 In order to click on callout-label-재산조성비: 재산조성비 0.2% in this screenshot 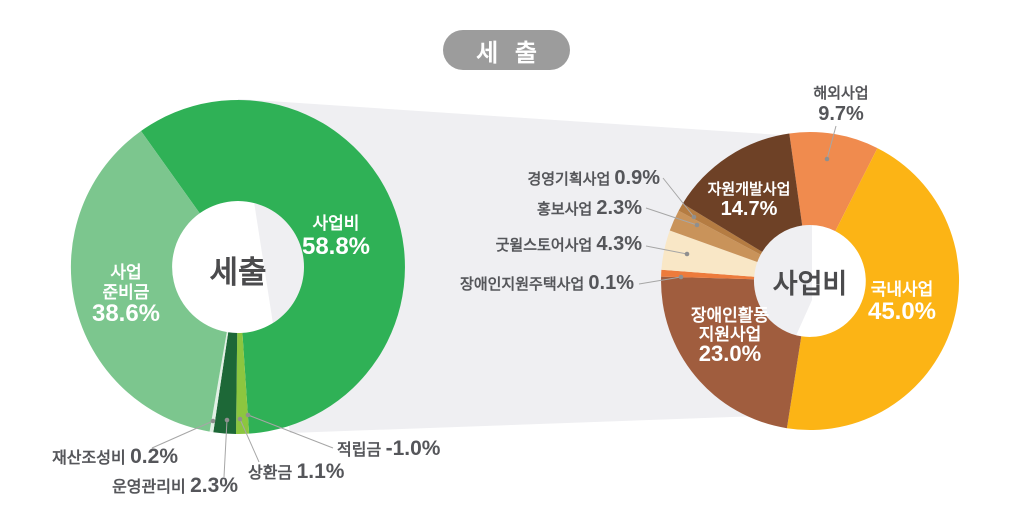, I will do `click(115, 456)`.